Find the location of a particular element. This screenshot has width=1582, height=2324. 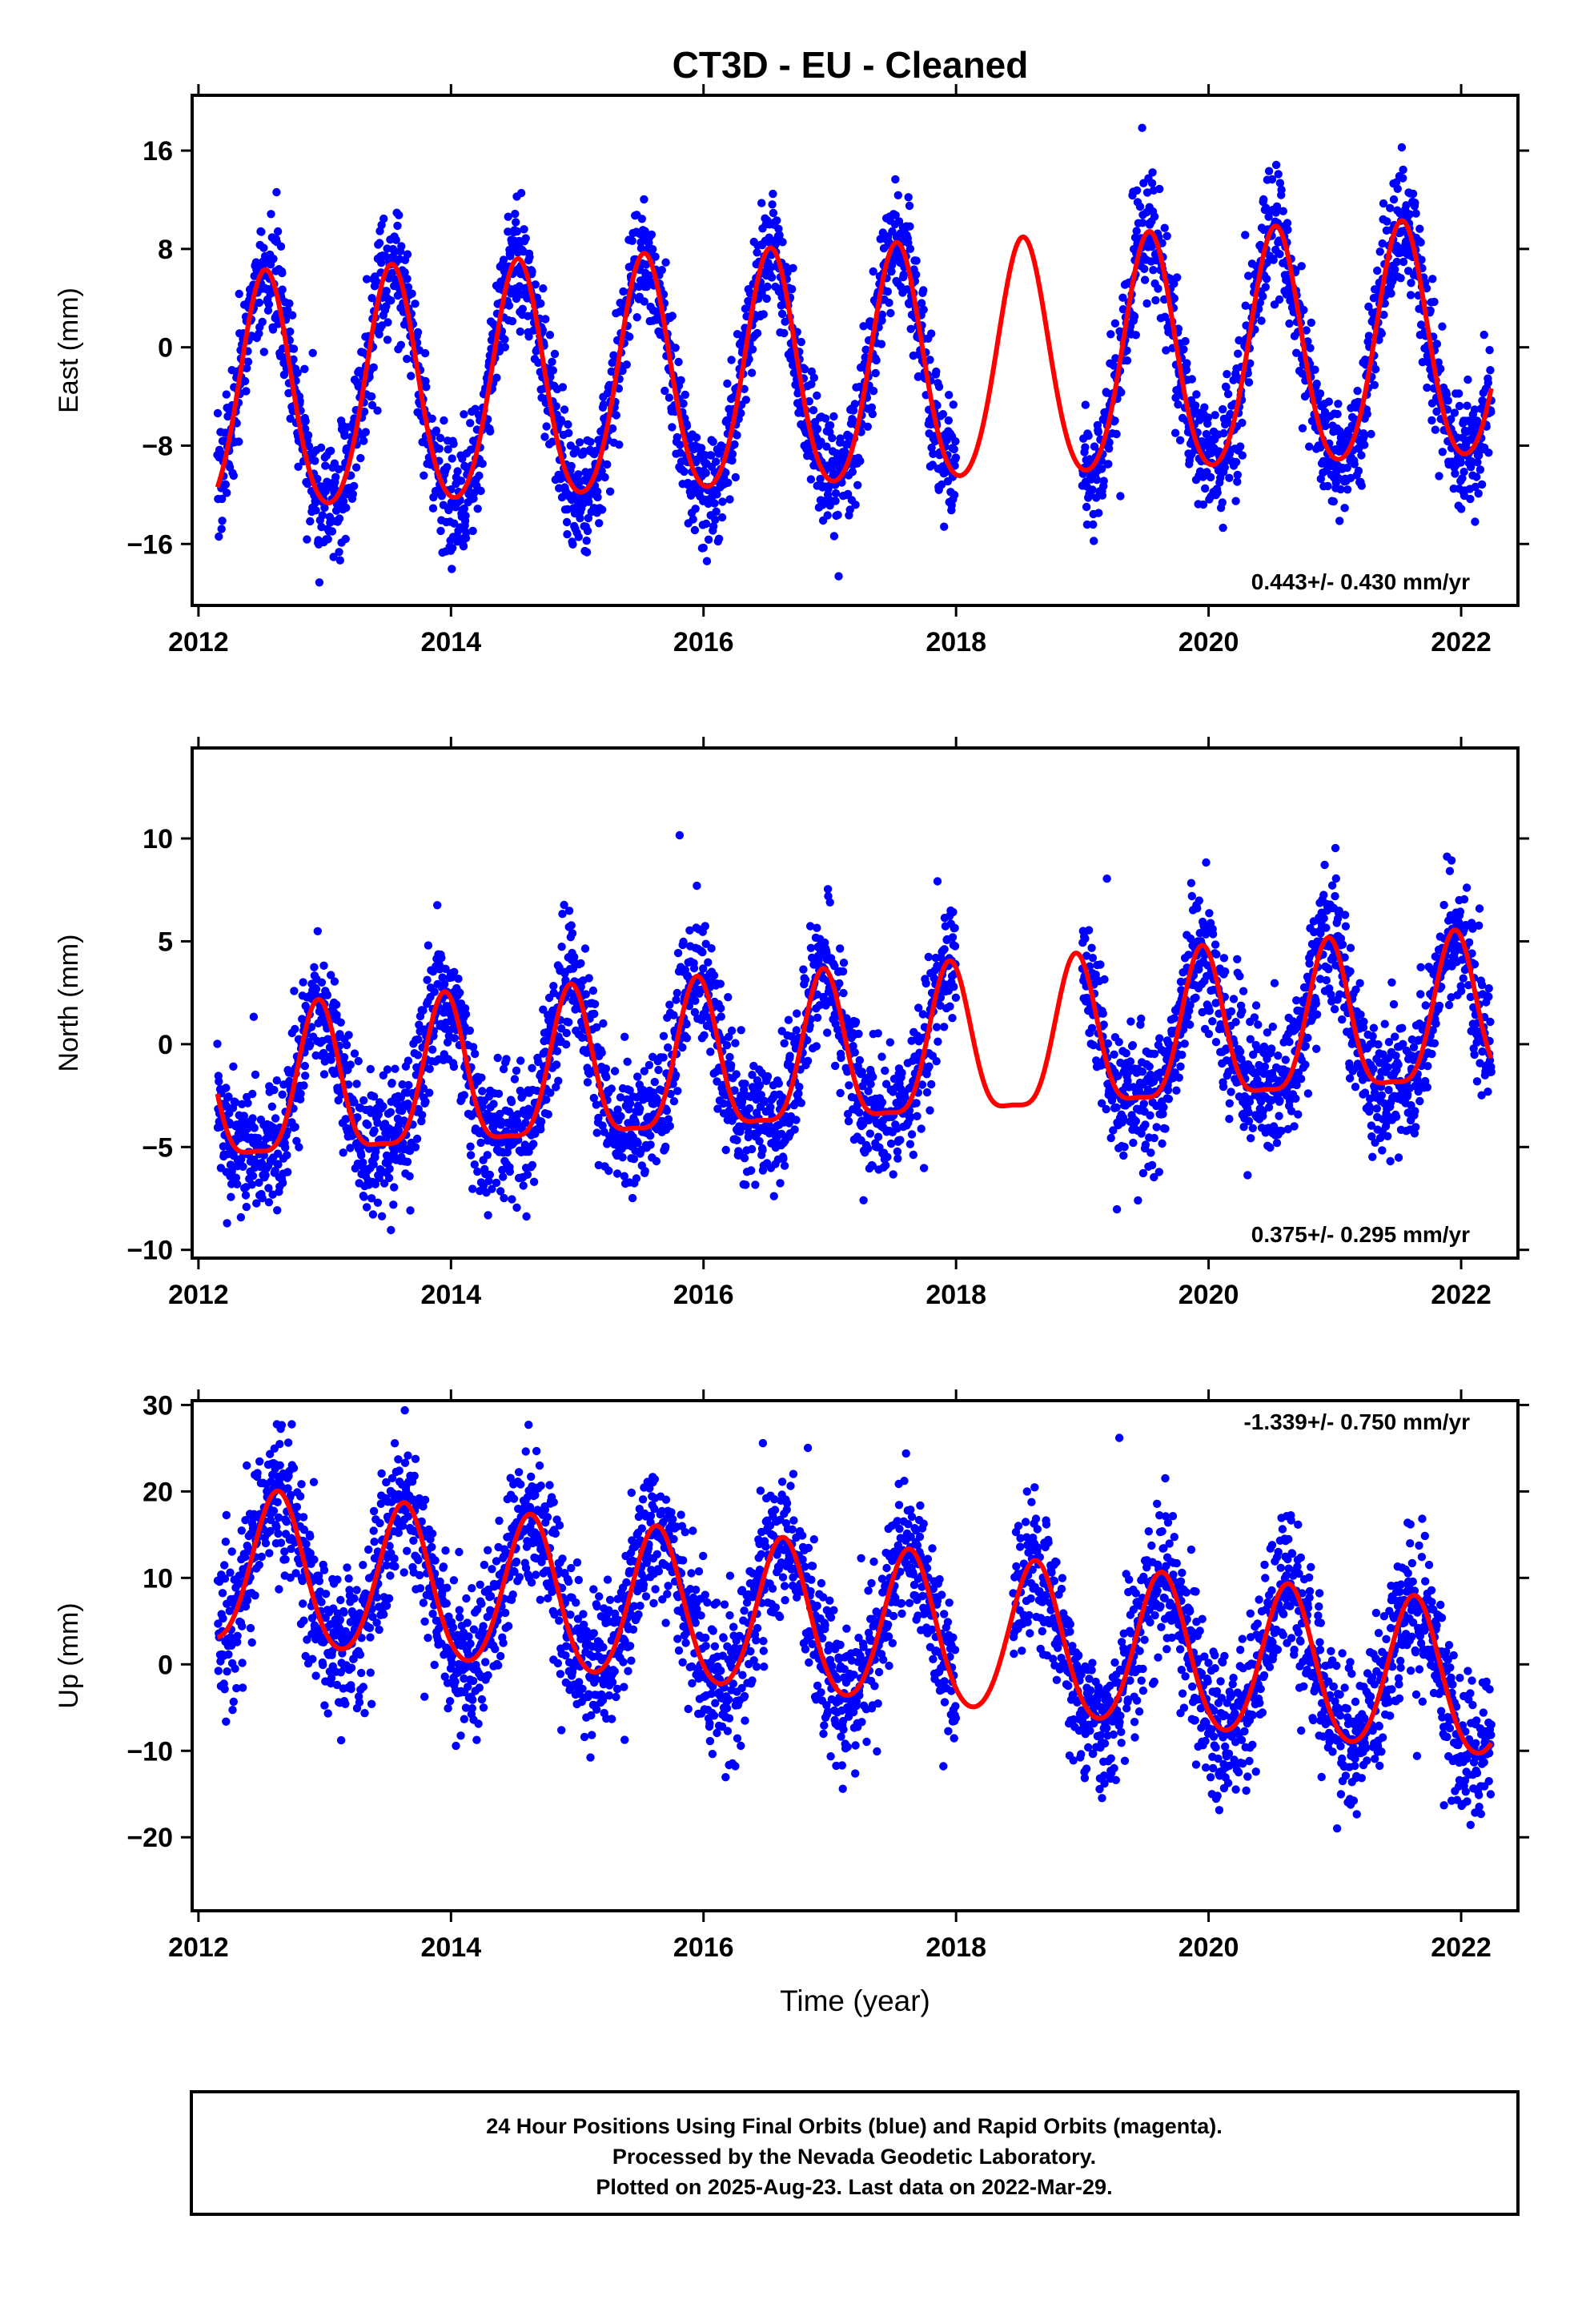

x-tick-label: 2014 is located at coordinates (450, 642).